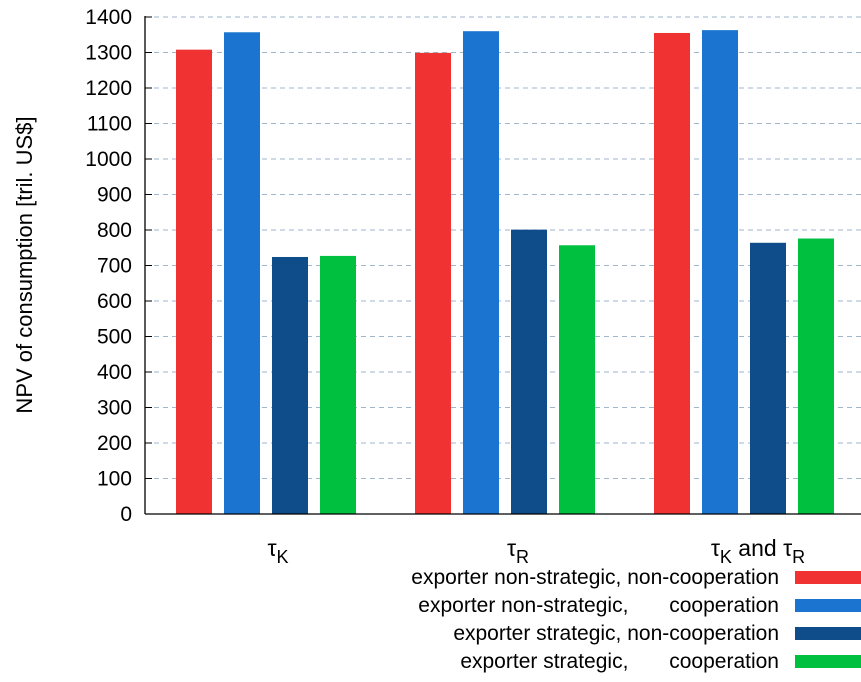 Image resolution: width=861 pixels, height=682 pixels. I want to click on y-tick-label: 200, so click(114, 443).